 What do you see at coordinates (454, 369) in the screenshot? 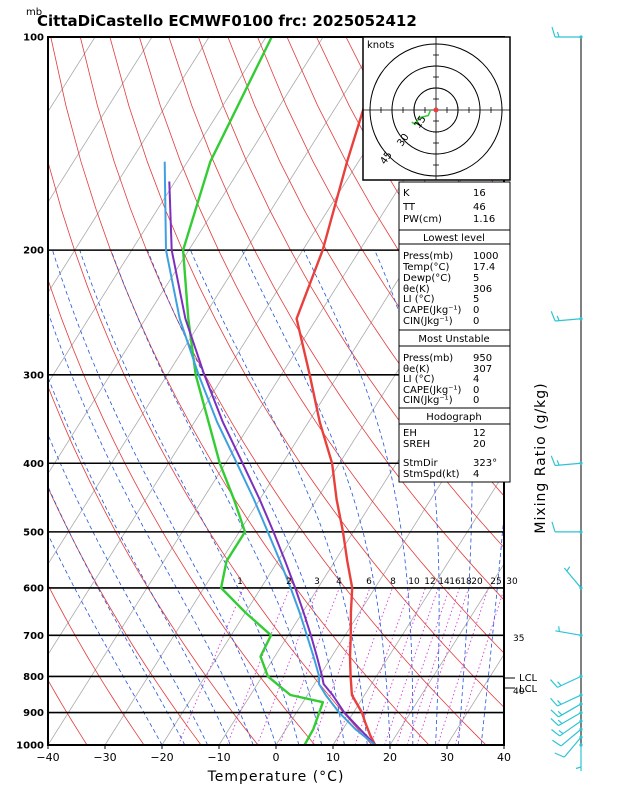
I see `most-unstable-box` at bounding box center [454, 369].